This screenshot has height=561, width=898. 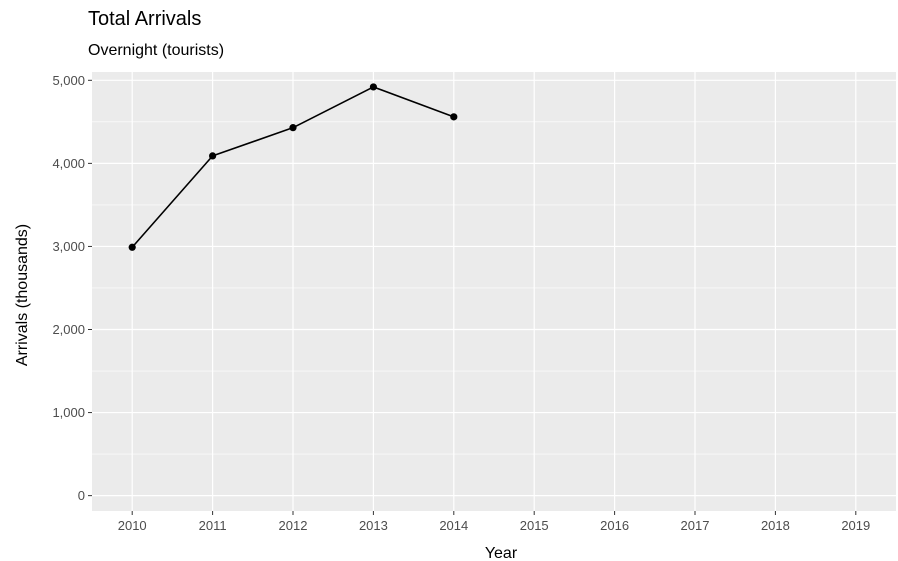 What do you see at coordinates (213, 525) in the screenshot?
I see `x-tick-label: 2011` at bounding box center [213, 525].